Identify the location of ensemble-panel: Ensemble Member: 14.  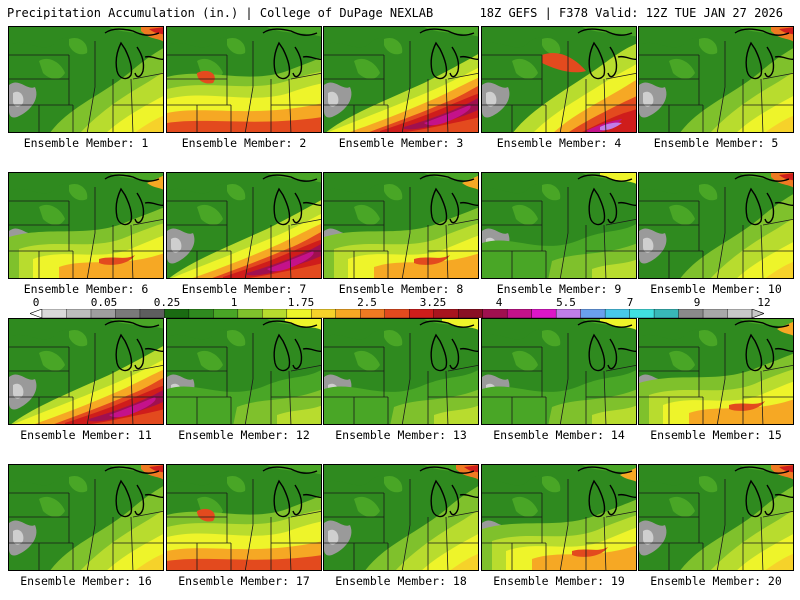
(559, 384).